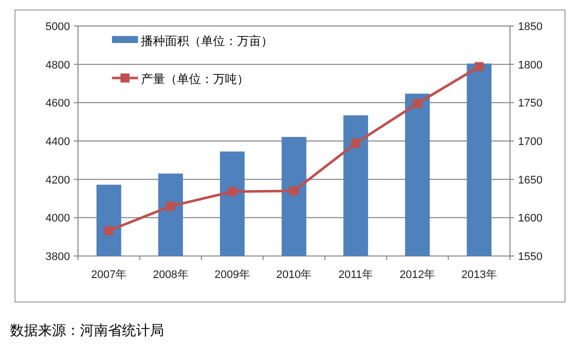  I want to click on y-tick-label: 4200, so click(58, 180).